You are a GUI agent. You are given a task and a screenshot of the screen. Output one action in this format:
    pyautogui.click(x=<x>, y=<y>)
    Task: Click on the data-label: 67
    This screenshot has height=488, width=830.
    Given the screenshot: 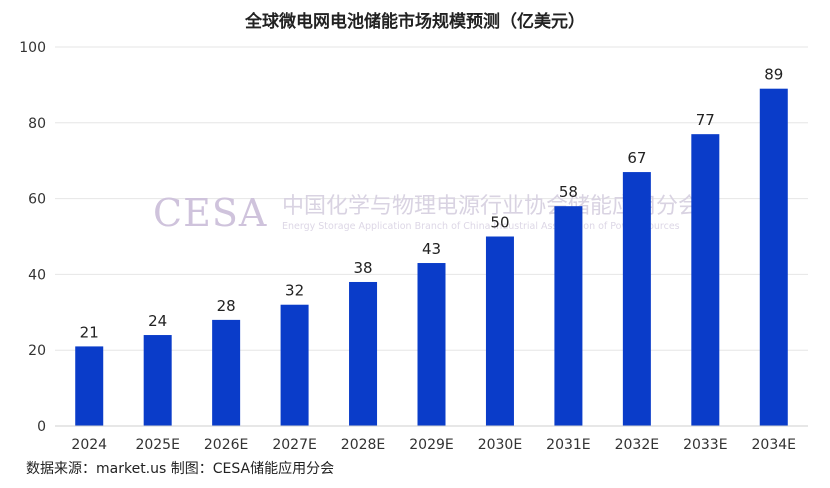 What is the action you would take?
    pyautogui.click(x=636, y=158)
    